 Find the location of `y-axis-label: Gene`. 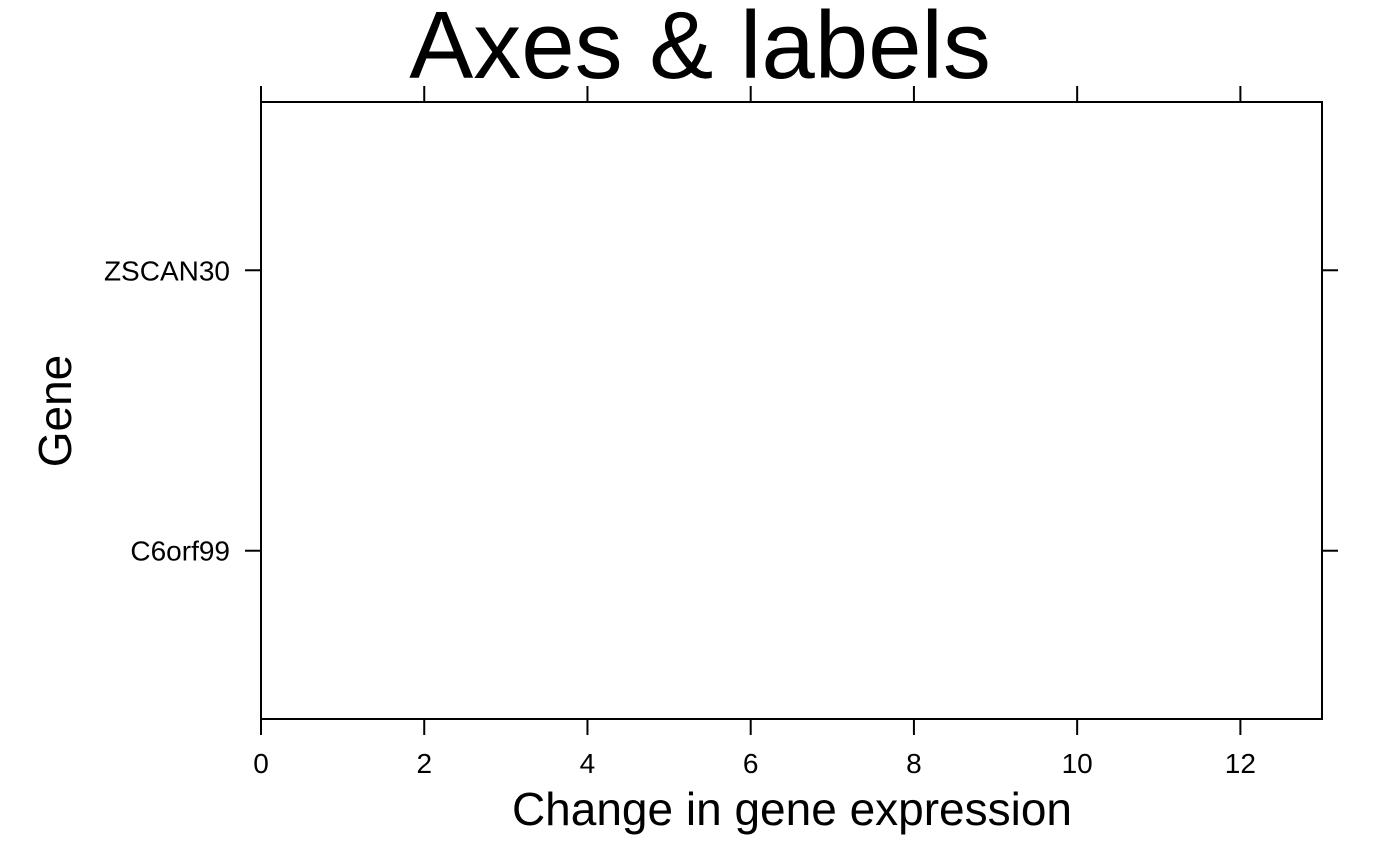

y-axis-label: Gene is located at coordinates (55, 411).